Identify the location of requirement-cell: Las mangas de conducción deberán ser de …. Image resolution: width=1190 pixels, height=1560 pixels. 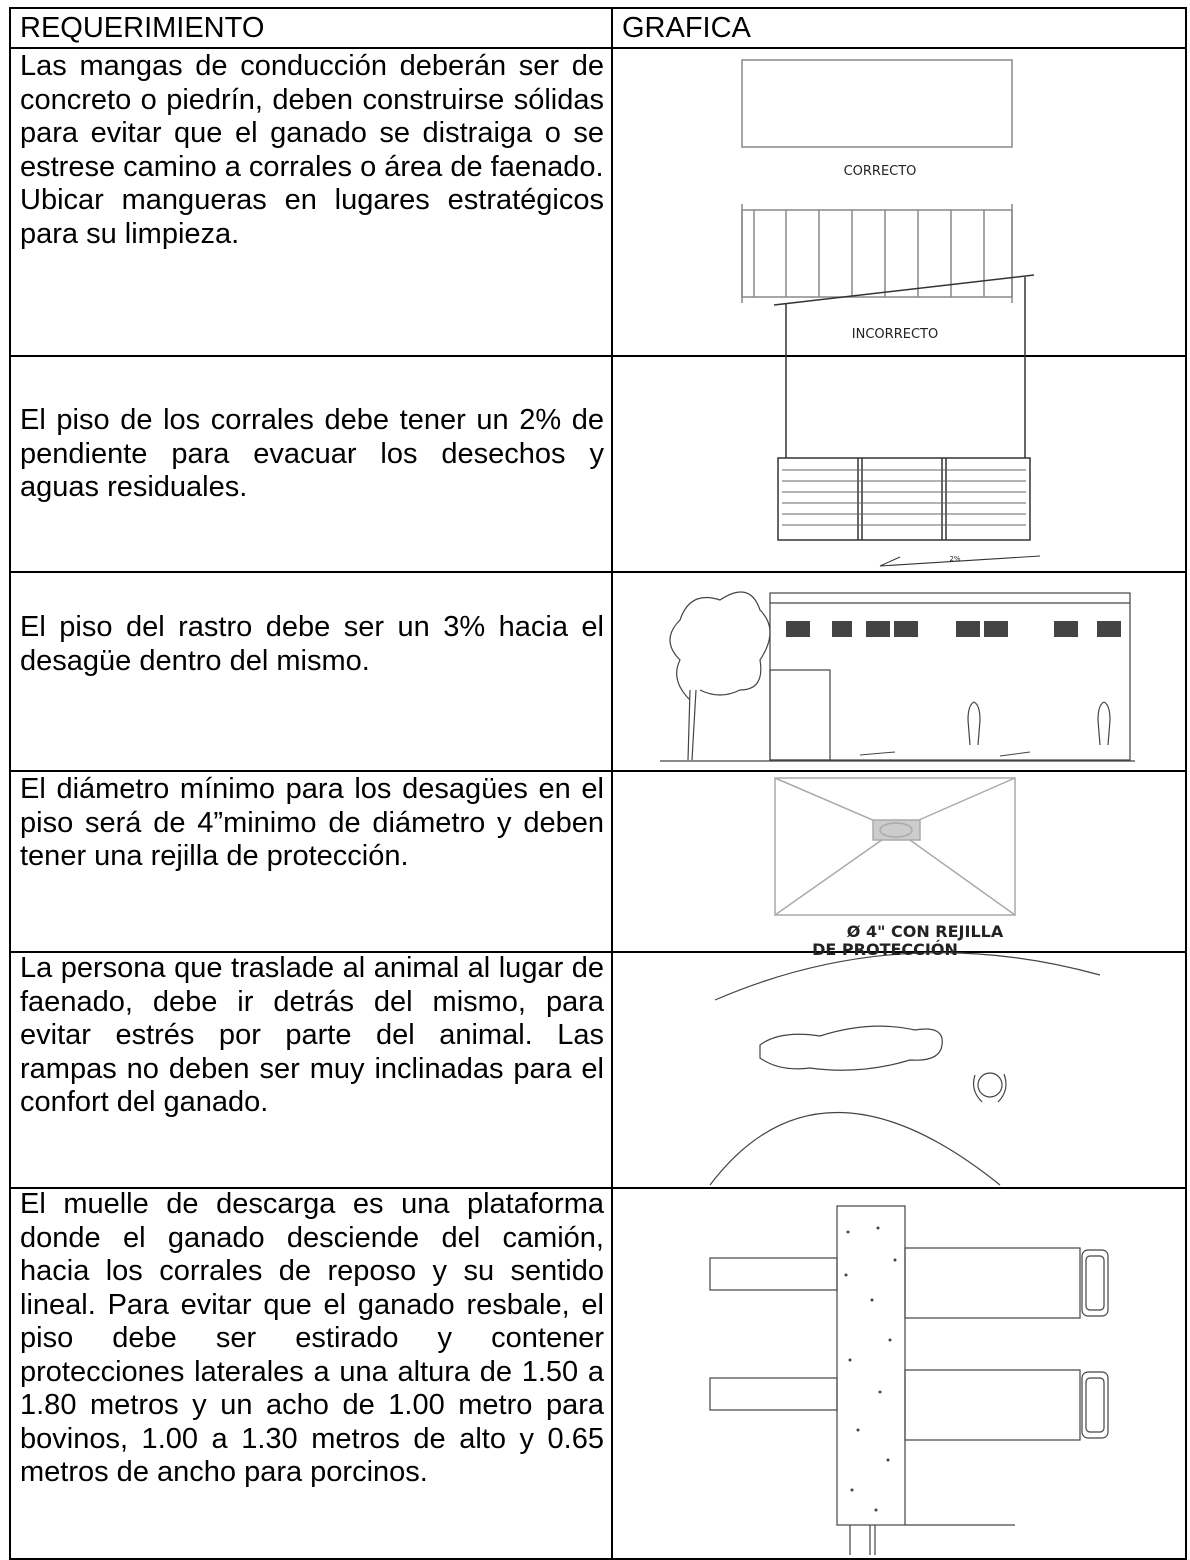
(312, 150).